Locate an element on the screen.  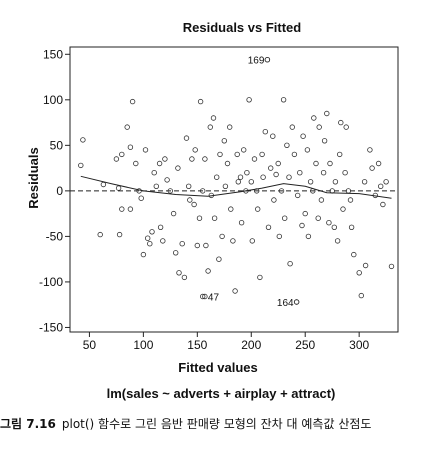
point-label: 169 is located at coordinates (256, 61).